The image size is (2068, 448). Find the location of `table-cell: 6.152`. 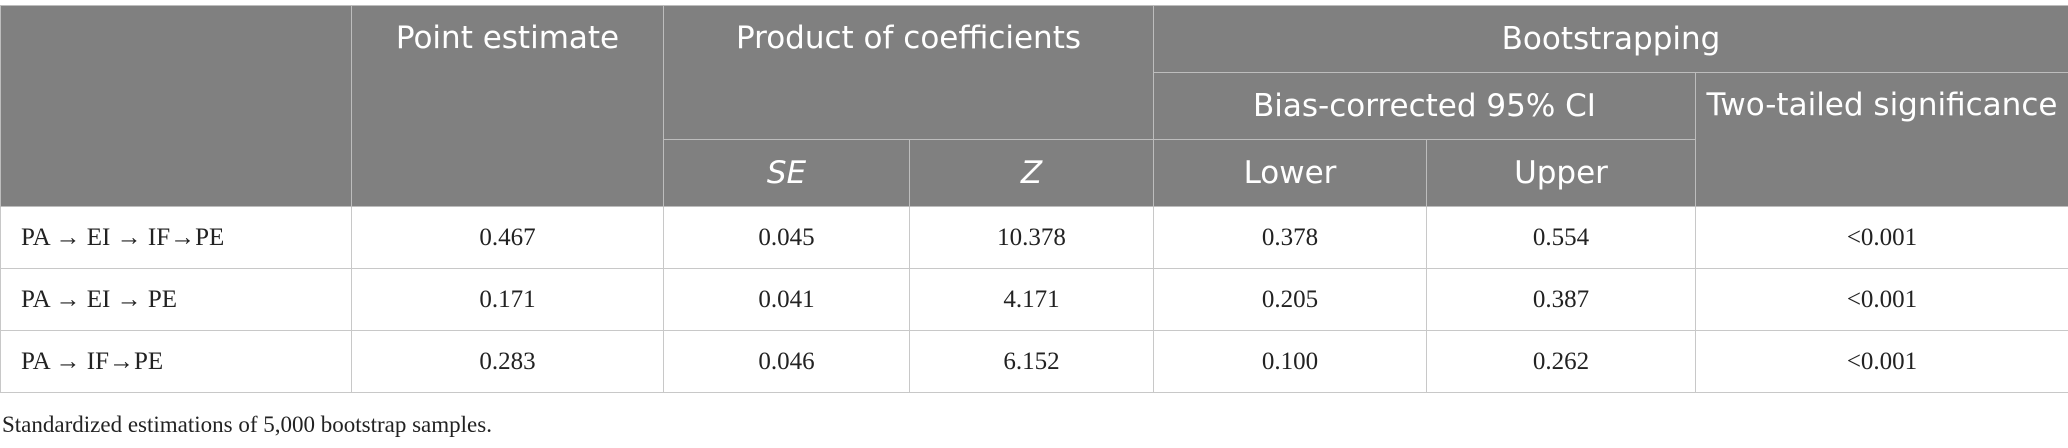

table-cell: 6.152 is located at coordinates (1031, 361).